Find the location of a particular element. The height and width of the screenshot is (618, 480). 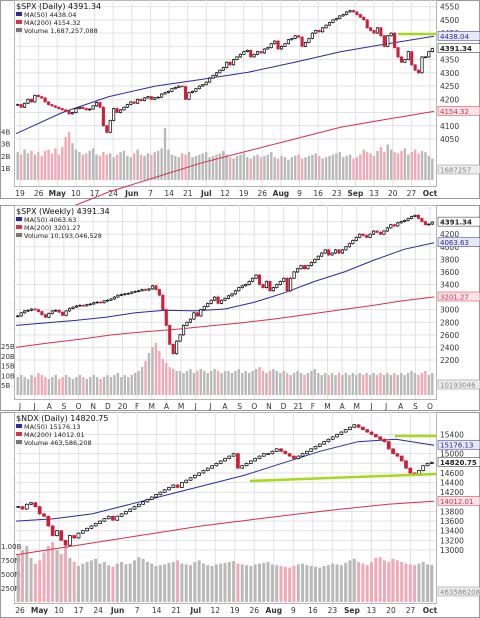

x-tick-label: O is located at coordinates (430, 406).